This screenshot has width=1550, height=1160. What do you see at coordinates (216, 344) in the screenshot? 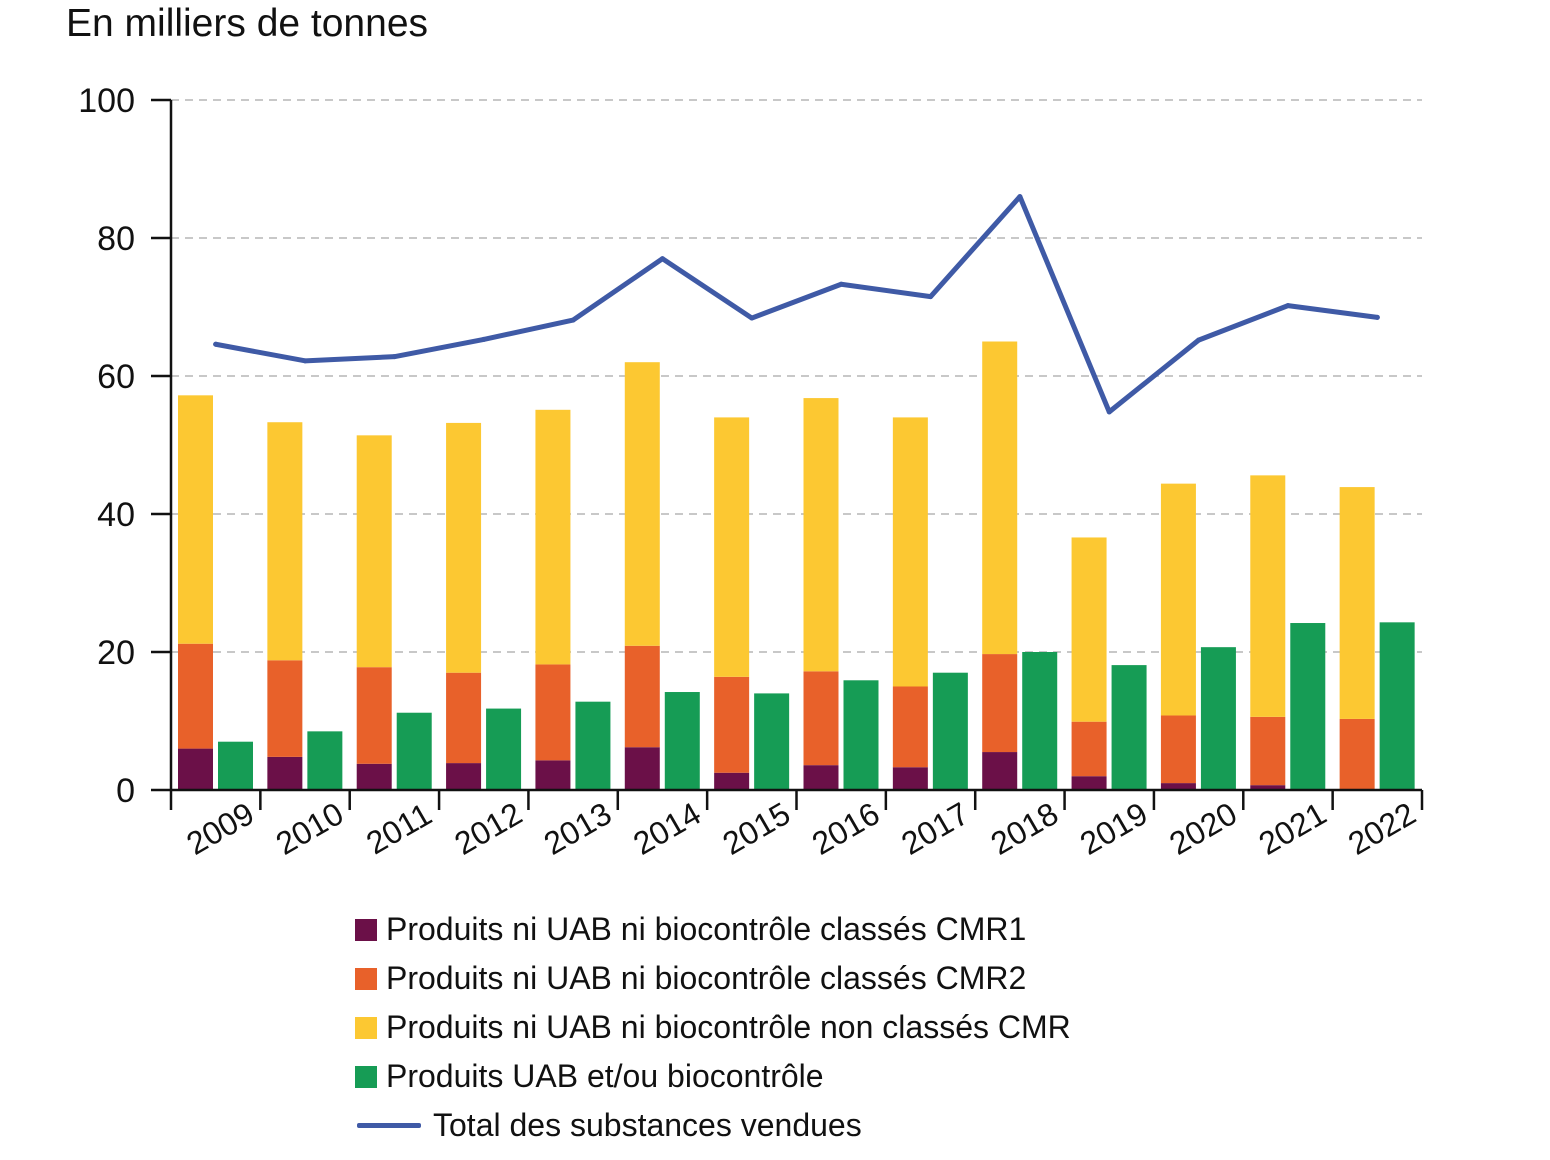
I see `total-point-2009` at bounding box center [216, 344].